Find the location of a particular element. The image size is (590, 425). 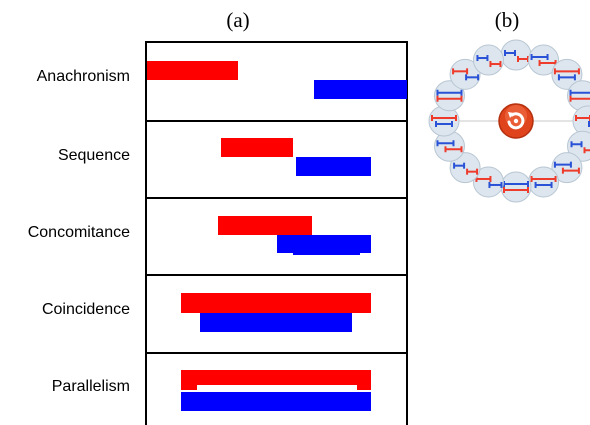

coincidence-red-interval is located at coordinates (276, 303).